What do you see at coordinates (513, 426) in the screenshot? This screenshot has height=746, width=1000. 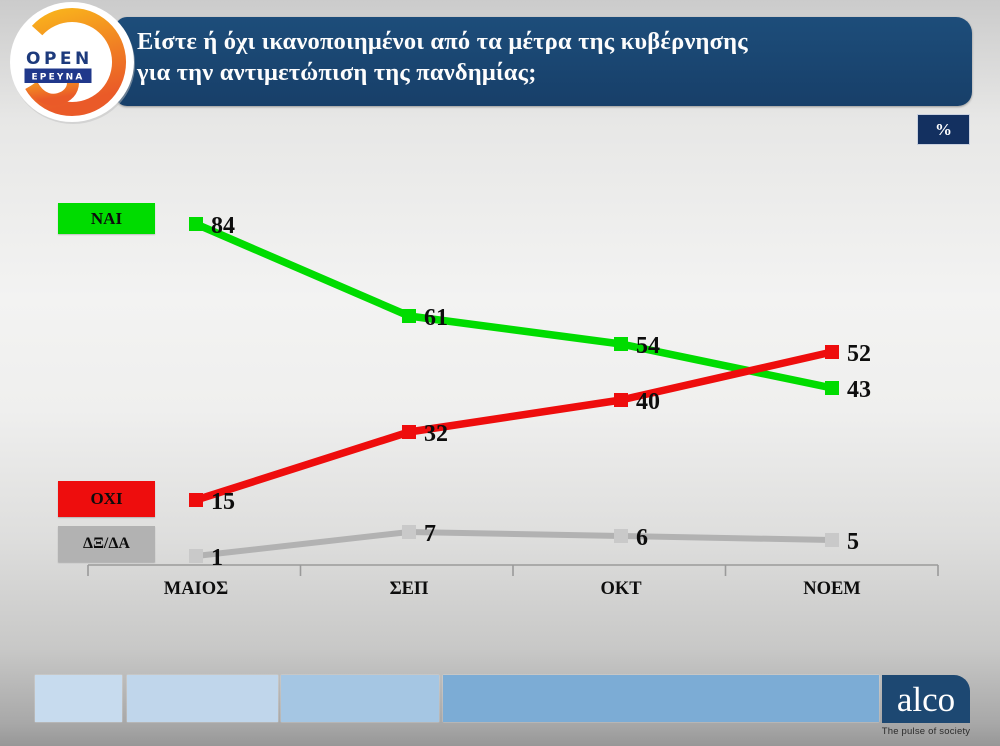 I see `series-line-ΟΧΙ` at bounding box center [513, 426].